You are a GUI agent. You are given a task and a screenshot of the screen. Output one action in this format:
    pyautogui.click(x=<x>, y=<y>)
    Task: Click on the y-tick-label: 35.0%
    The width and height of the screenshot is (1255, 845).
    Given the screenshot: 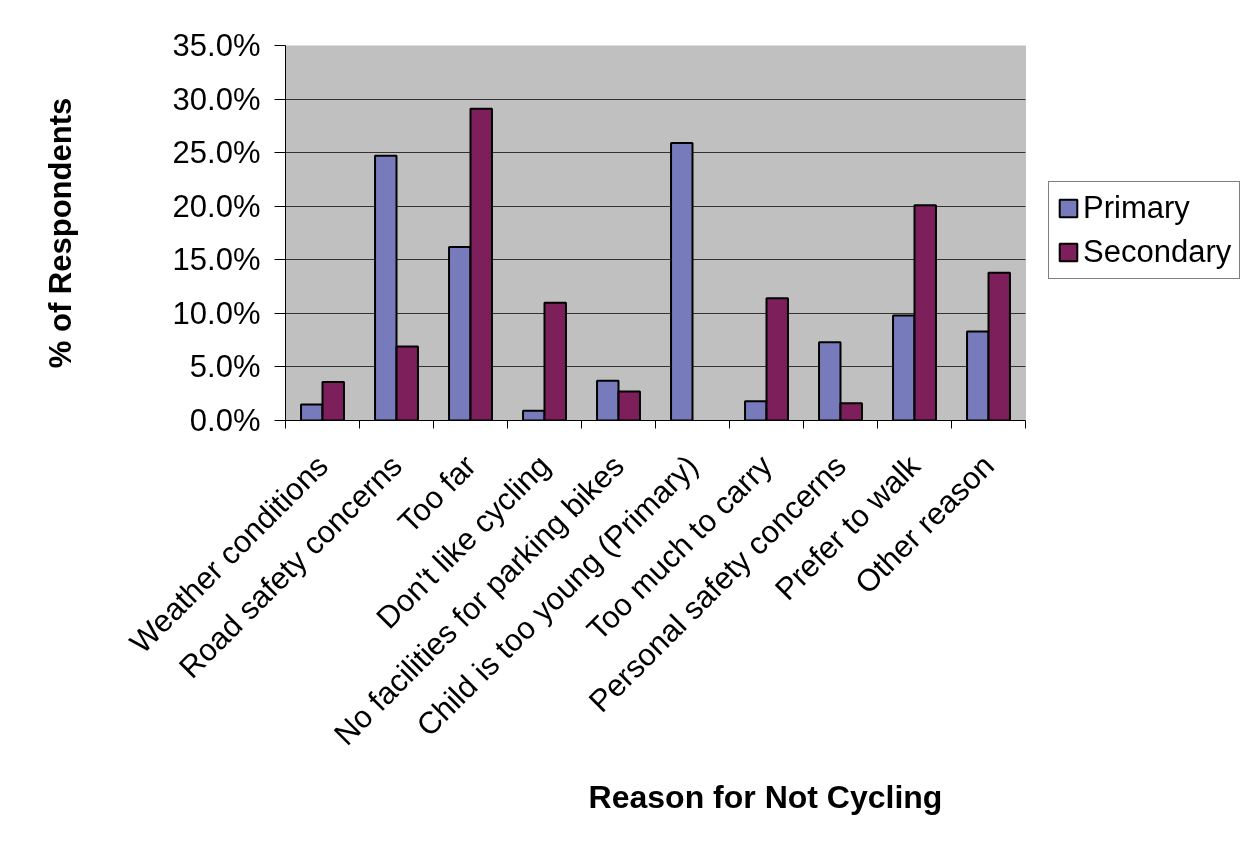 What is the action you would take?
    pyautogui.click(x=216, y=45)
    